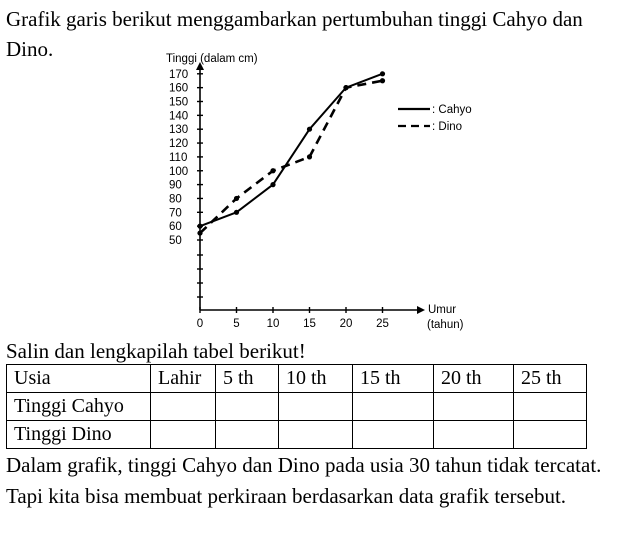  I want to click on y-tick-label: 80, so click(175, 199).